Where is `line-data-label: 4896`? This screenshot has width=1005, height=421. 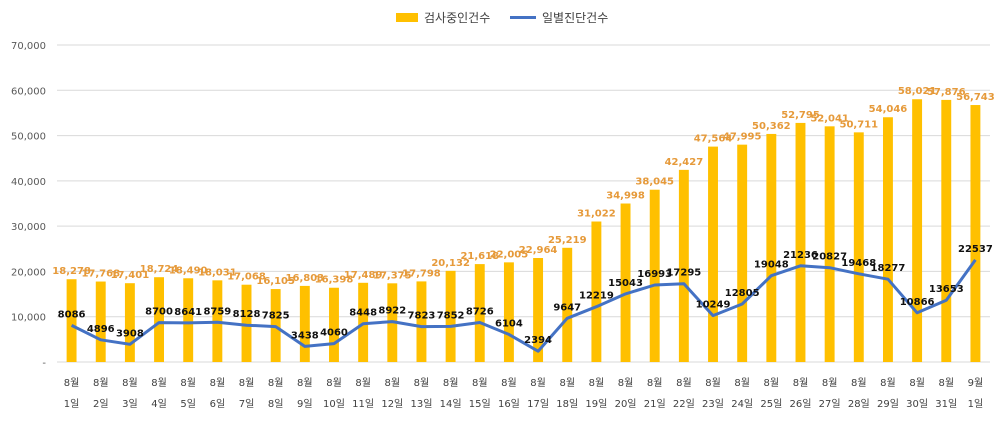
line-data-label: 4896 is located at coordinates (101, 329).